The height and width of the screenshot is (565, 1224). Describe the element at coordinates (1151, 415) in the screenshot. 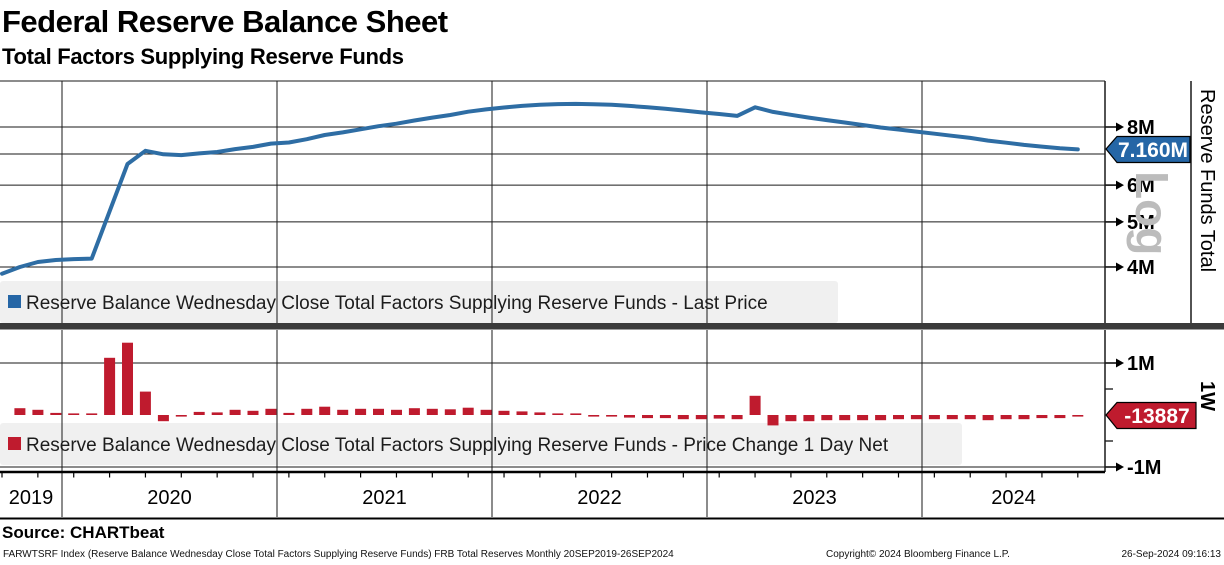

I see `last-change-tag: -13887` at that location.